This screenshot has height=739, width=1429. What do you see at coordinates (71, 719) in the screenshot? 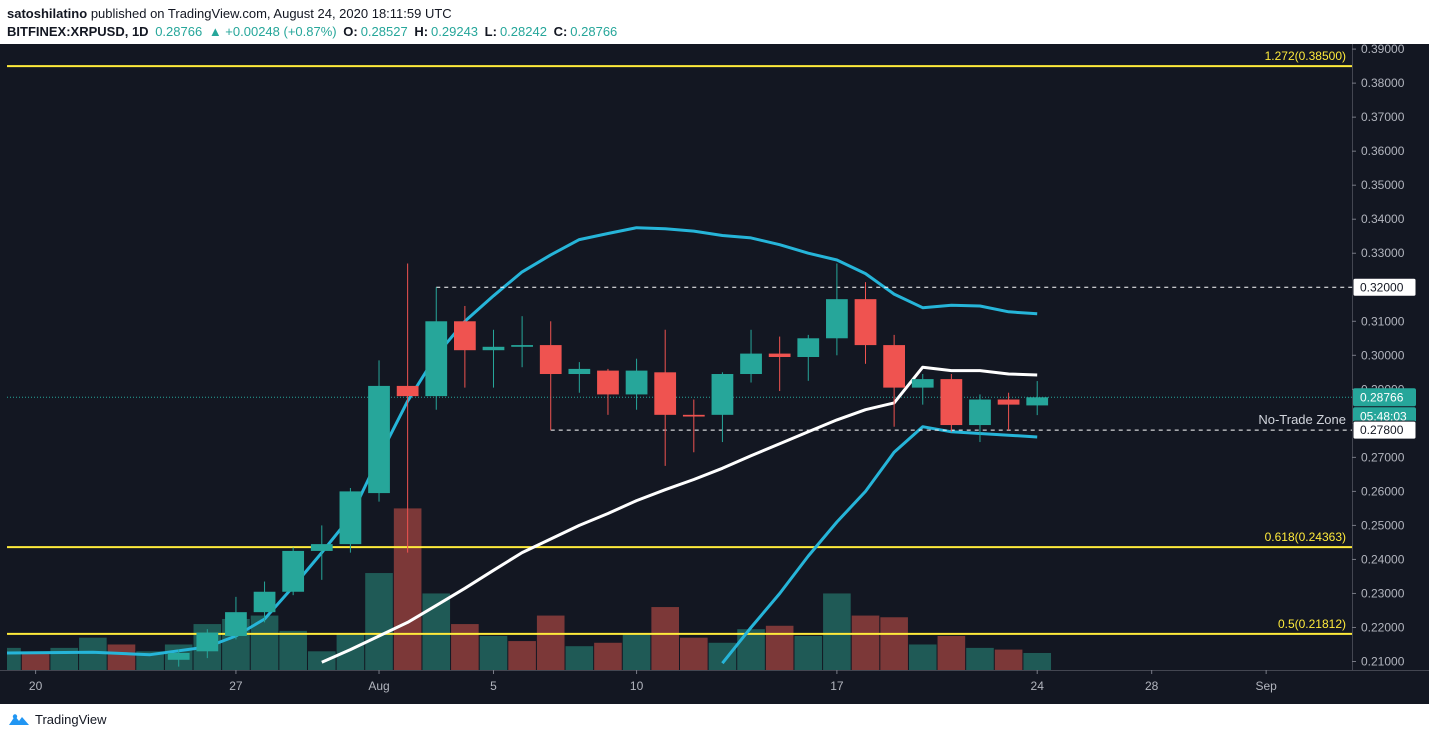
I see `tradingview-brand: TradingView` at bounding box center [71, 719].